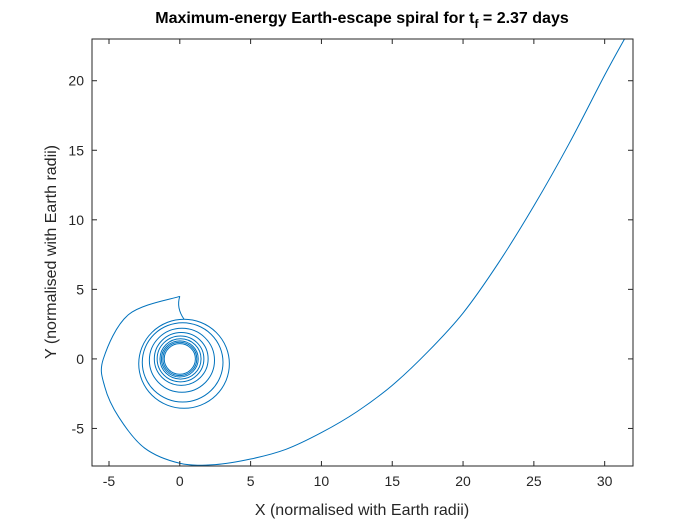 This screenshot has width=700, height=525. Describe the element at coordinates (76, 150) in the screenshot. I see `y-tick-label: 15` at that location.